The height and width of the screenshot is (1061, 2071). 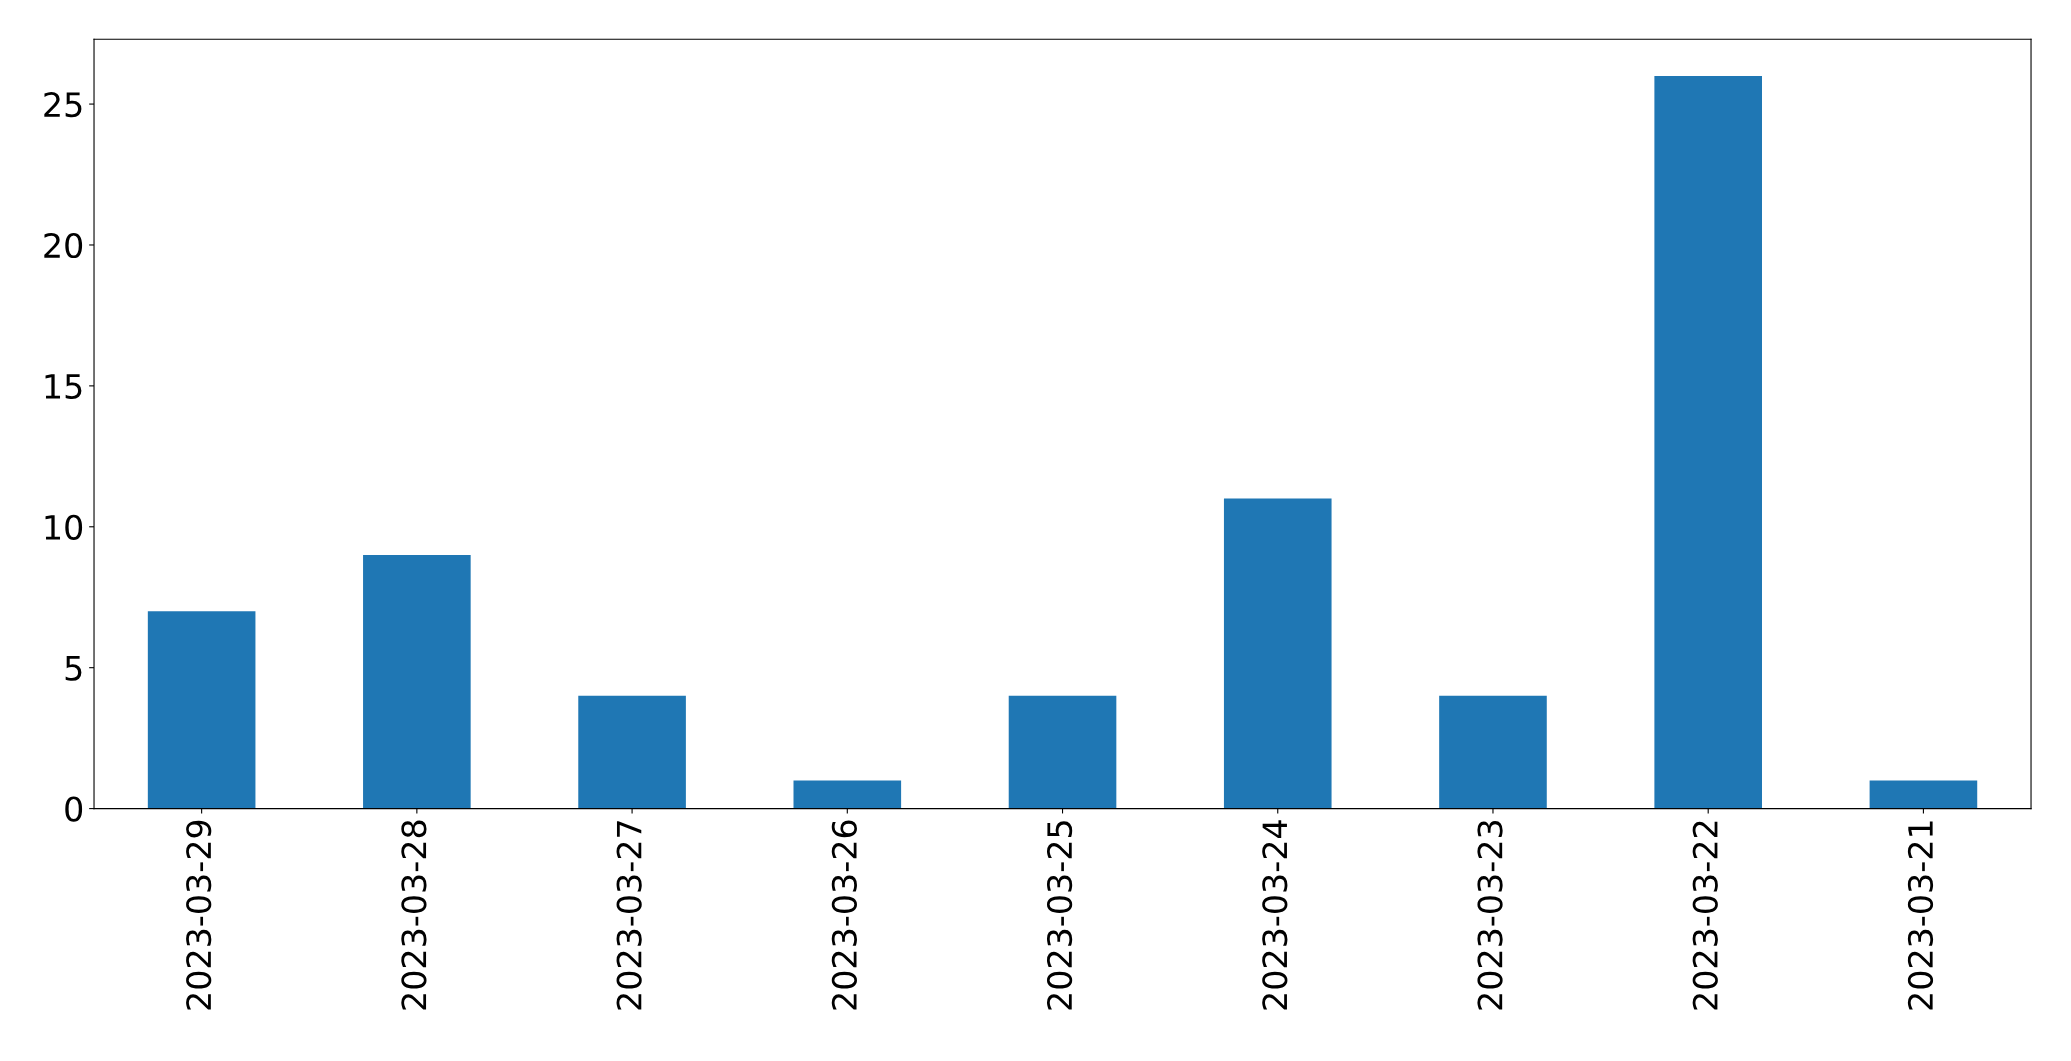 I want to click on x-tick-label: 2023-03-23, so click(x=1490, y=915).